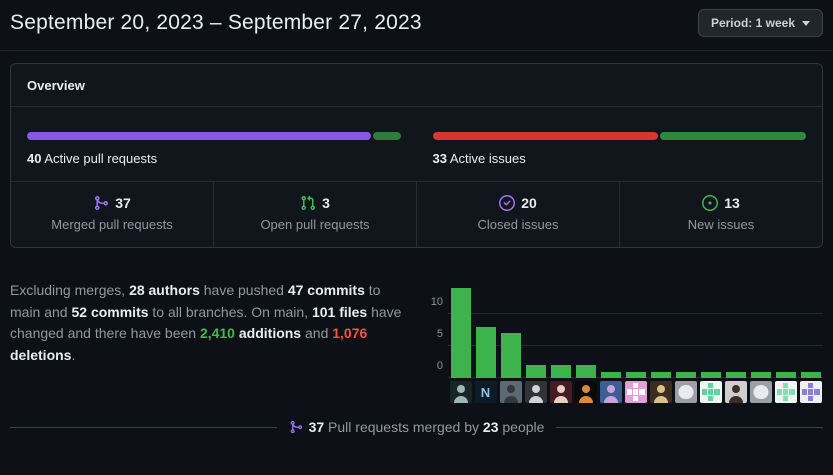 The image size is (833, 475). Describe the element at coordinates (689, 427) in the screenshot. I see `divider-line-right` at that location.